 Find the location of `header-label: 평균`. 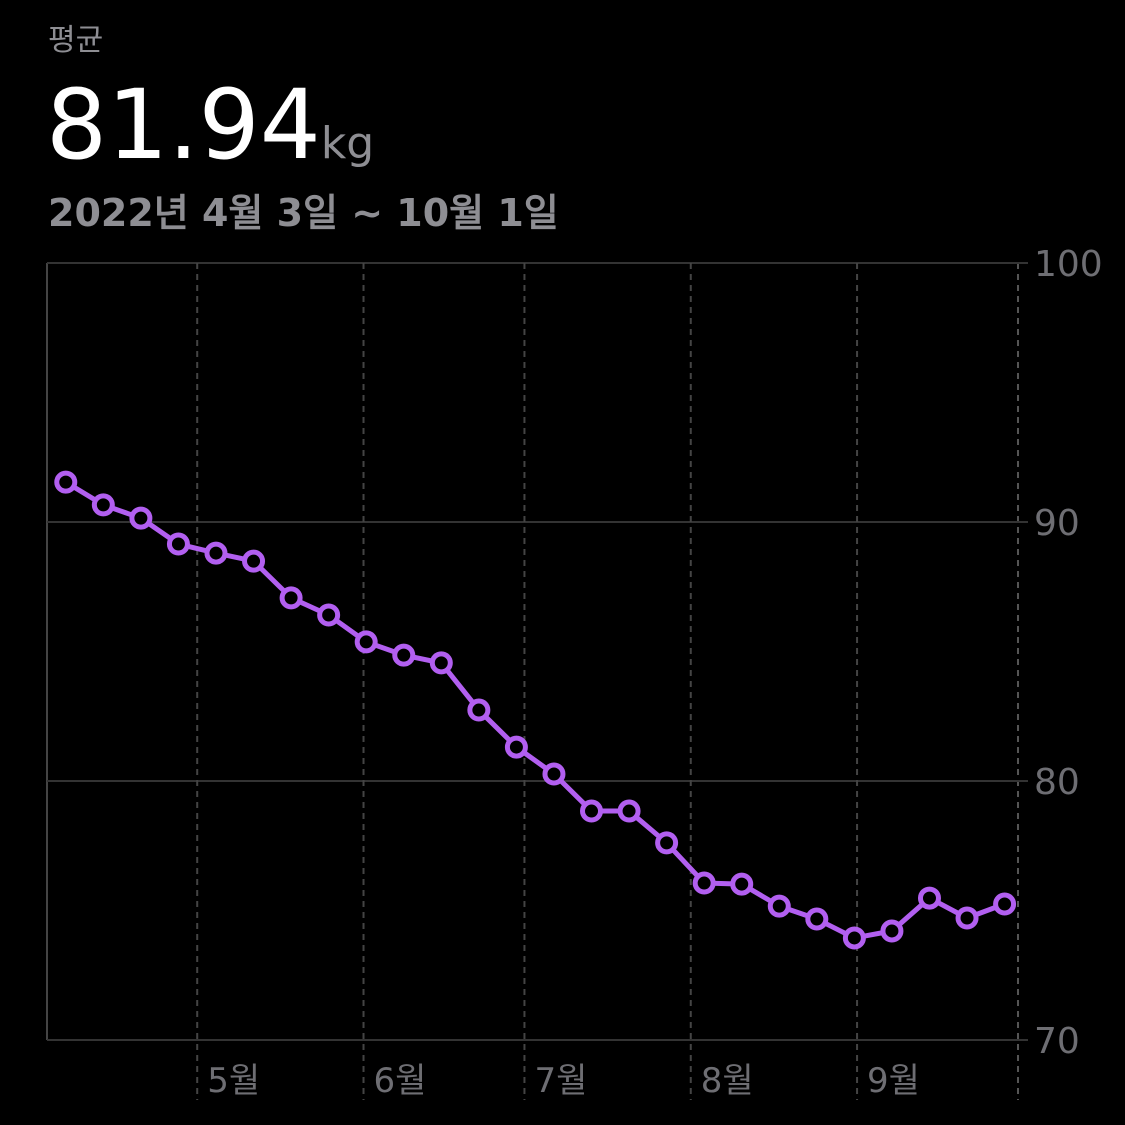

header-label: 평균 is located at coordinates (75, 40).